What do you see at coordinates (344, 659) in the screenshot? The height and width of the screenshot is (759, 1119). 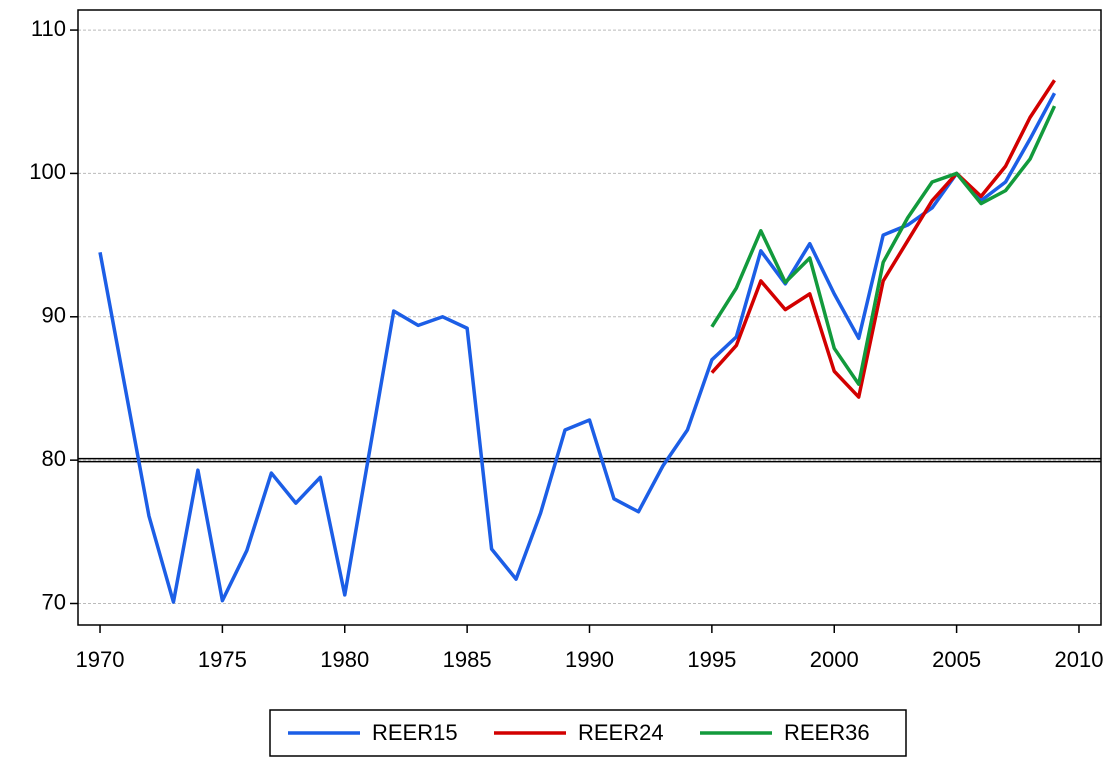 I see `x-tick-label: 1980` at bounding box center [344, 659].